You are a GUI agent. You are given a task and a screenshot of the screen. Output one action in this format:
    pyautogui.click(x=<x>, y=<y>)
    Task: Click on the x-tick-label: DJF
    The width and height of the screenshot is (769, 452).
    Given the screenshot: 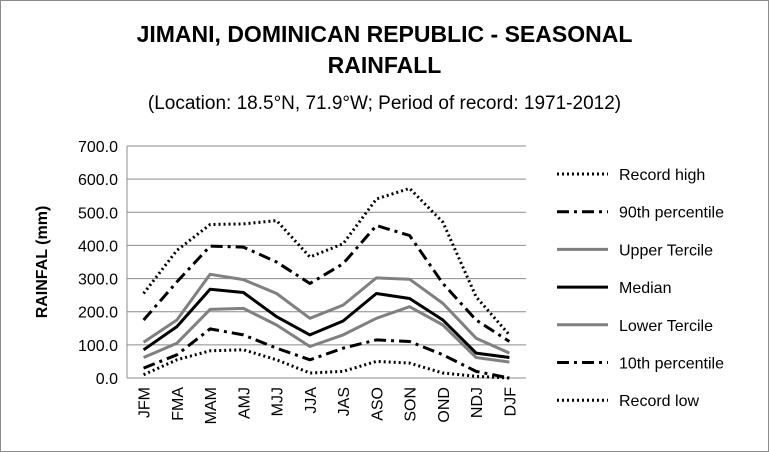 What is the action you would take?
    pyautogui.click(x=510, y=402)
    